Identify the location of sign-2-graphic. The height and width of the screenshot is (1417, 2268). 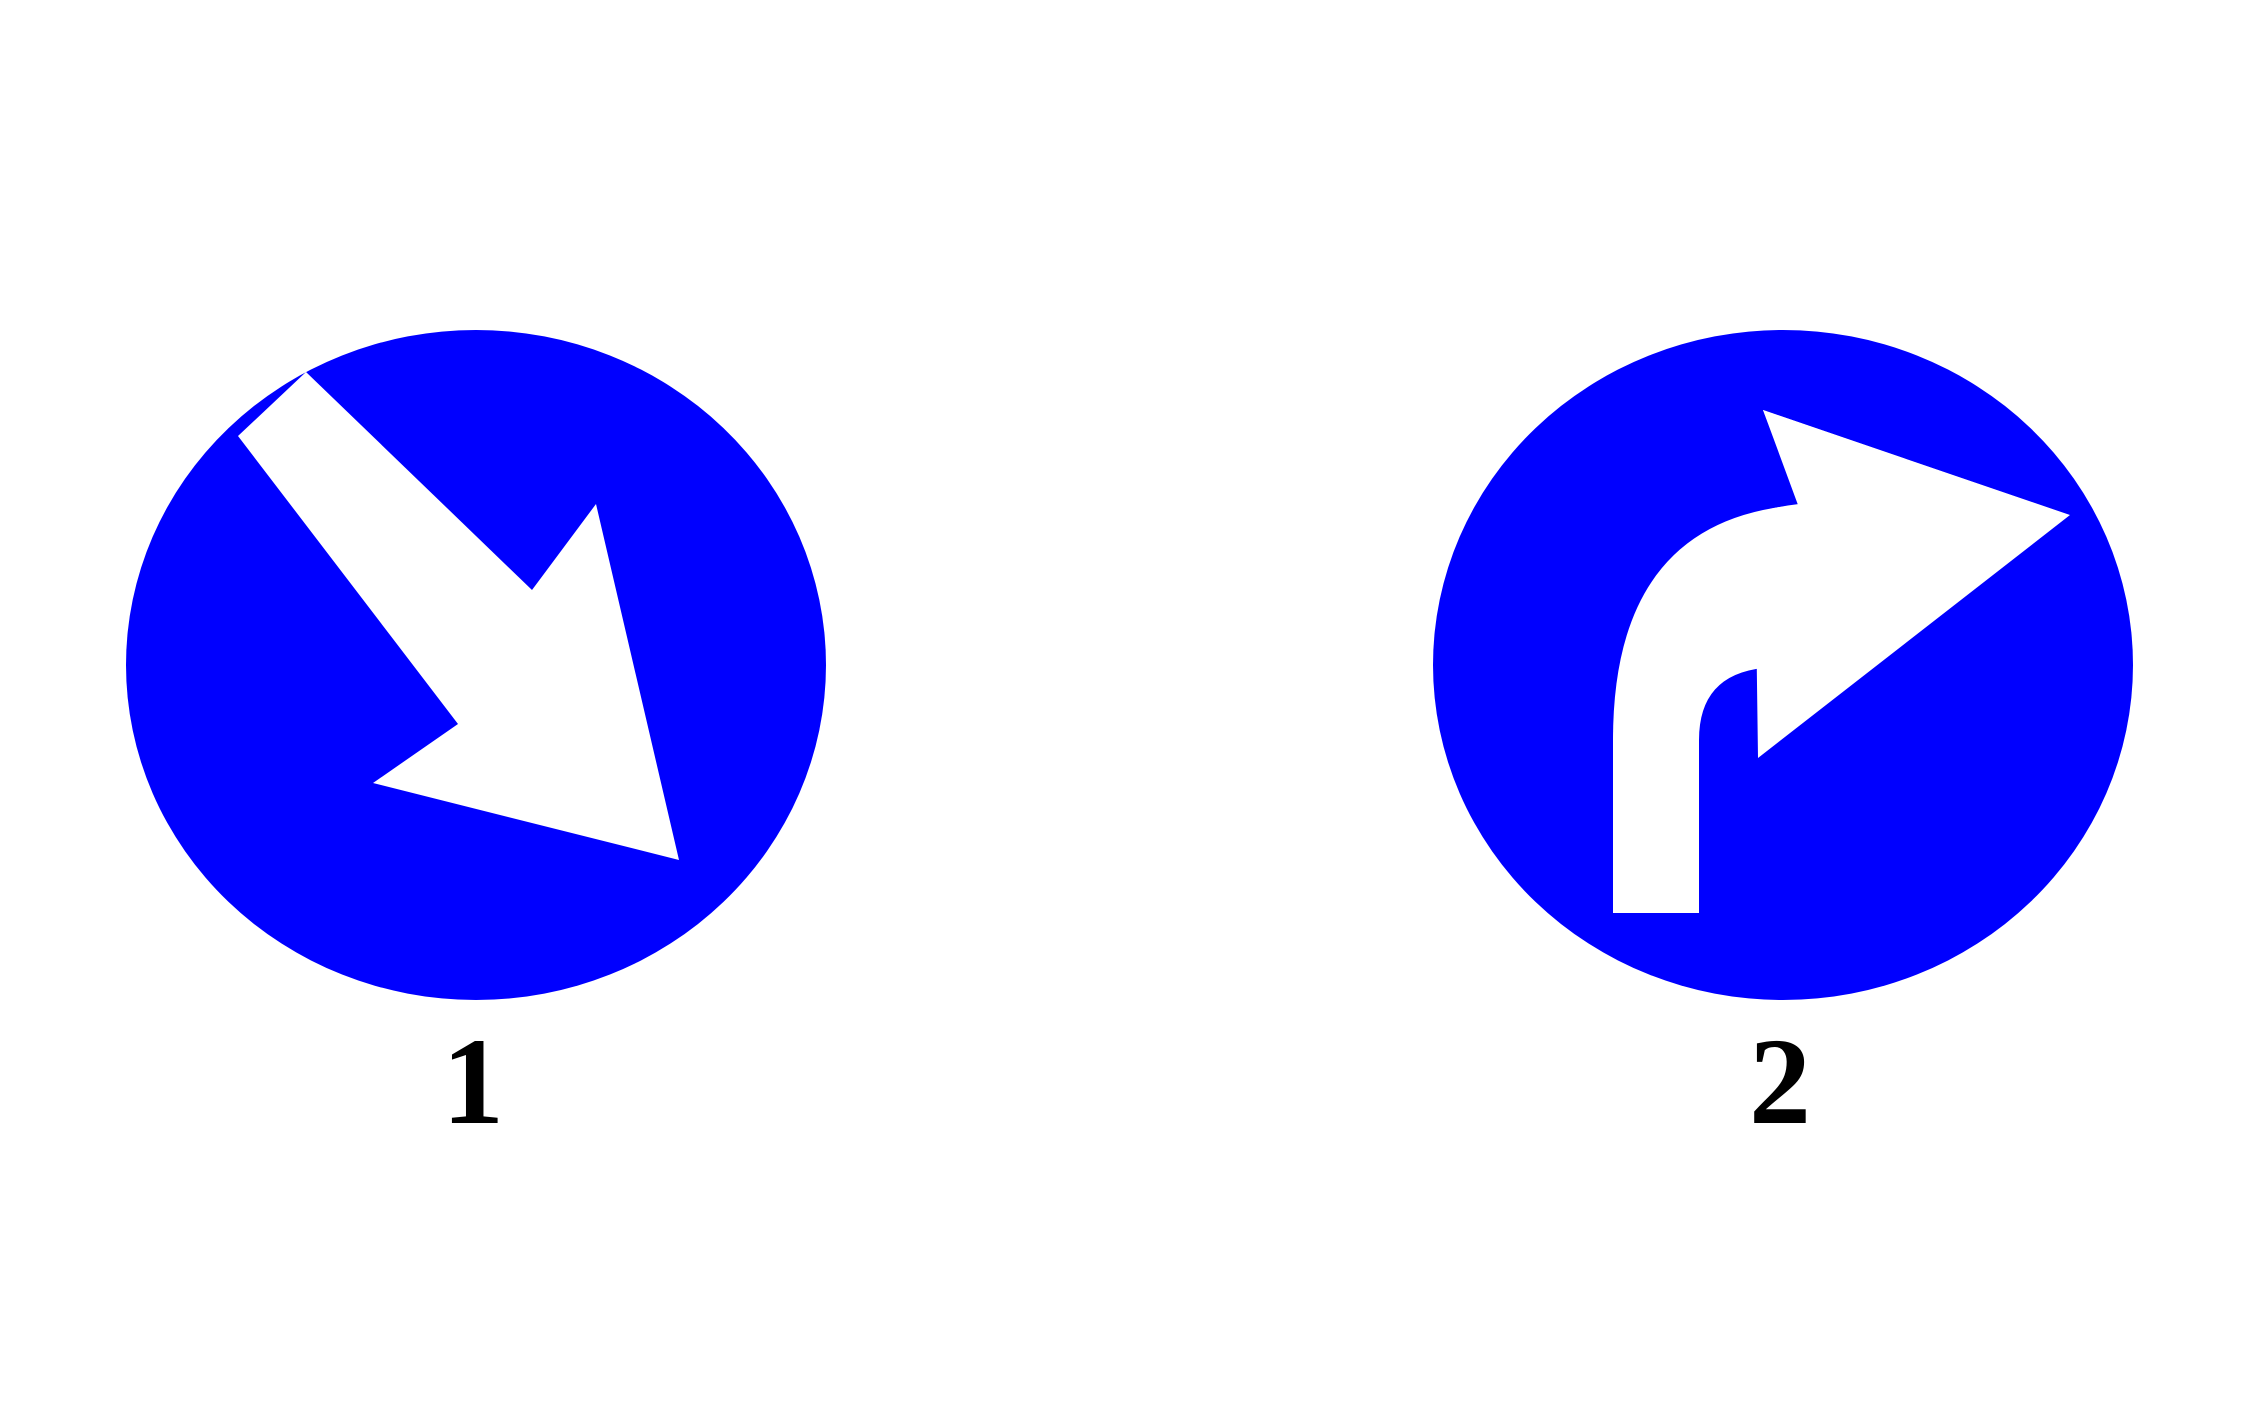
(1783, 665).